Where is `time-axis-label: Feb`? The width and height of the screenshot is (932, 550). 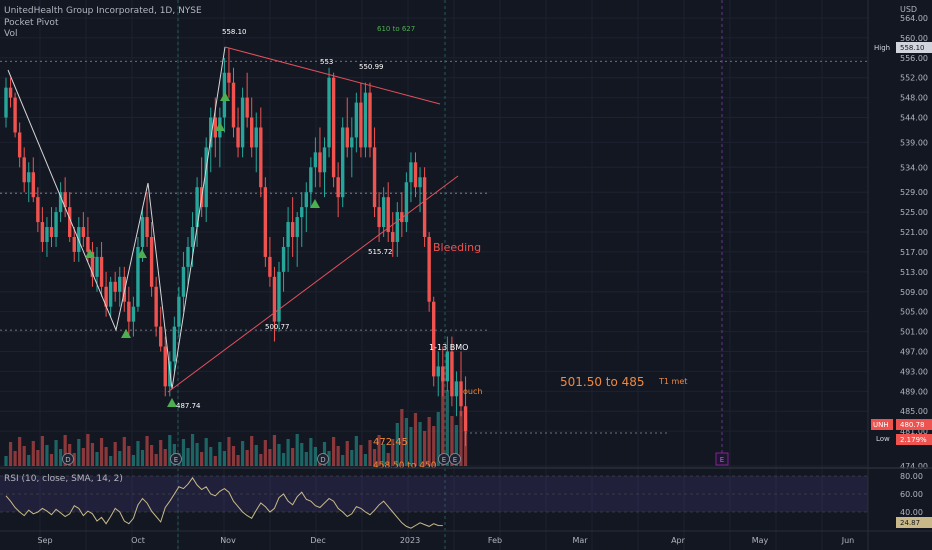 time-axis-label: Feb is located at coordinates (495, 540).